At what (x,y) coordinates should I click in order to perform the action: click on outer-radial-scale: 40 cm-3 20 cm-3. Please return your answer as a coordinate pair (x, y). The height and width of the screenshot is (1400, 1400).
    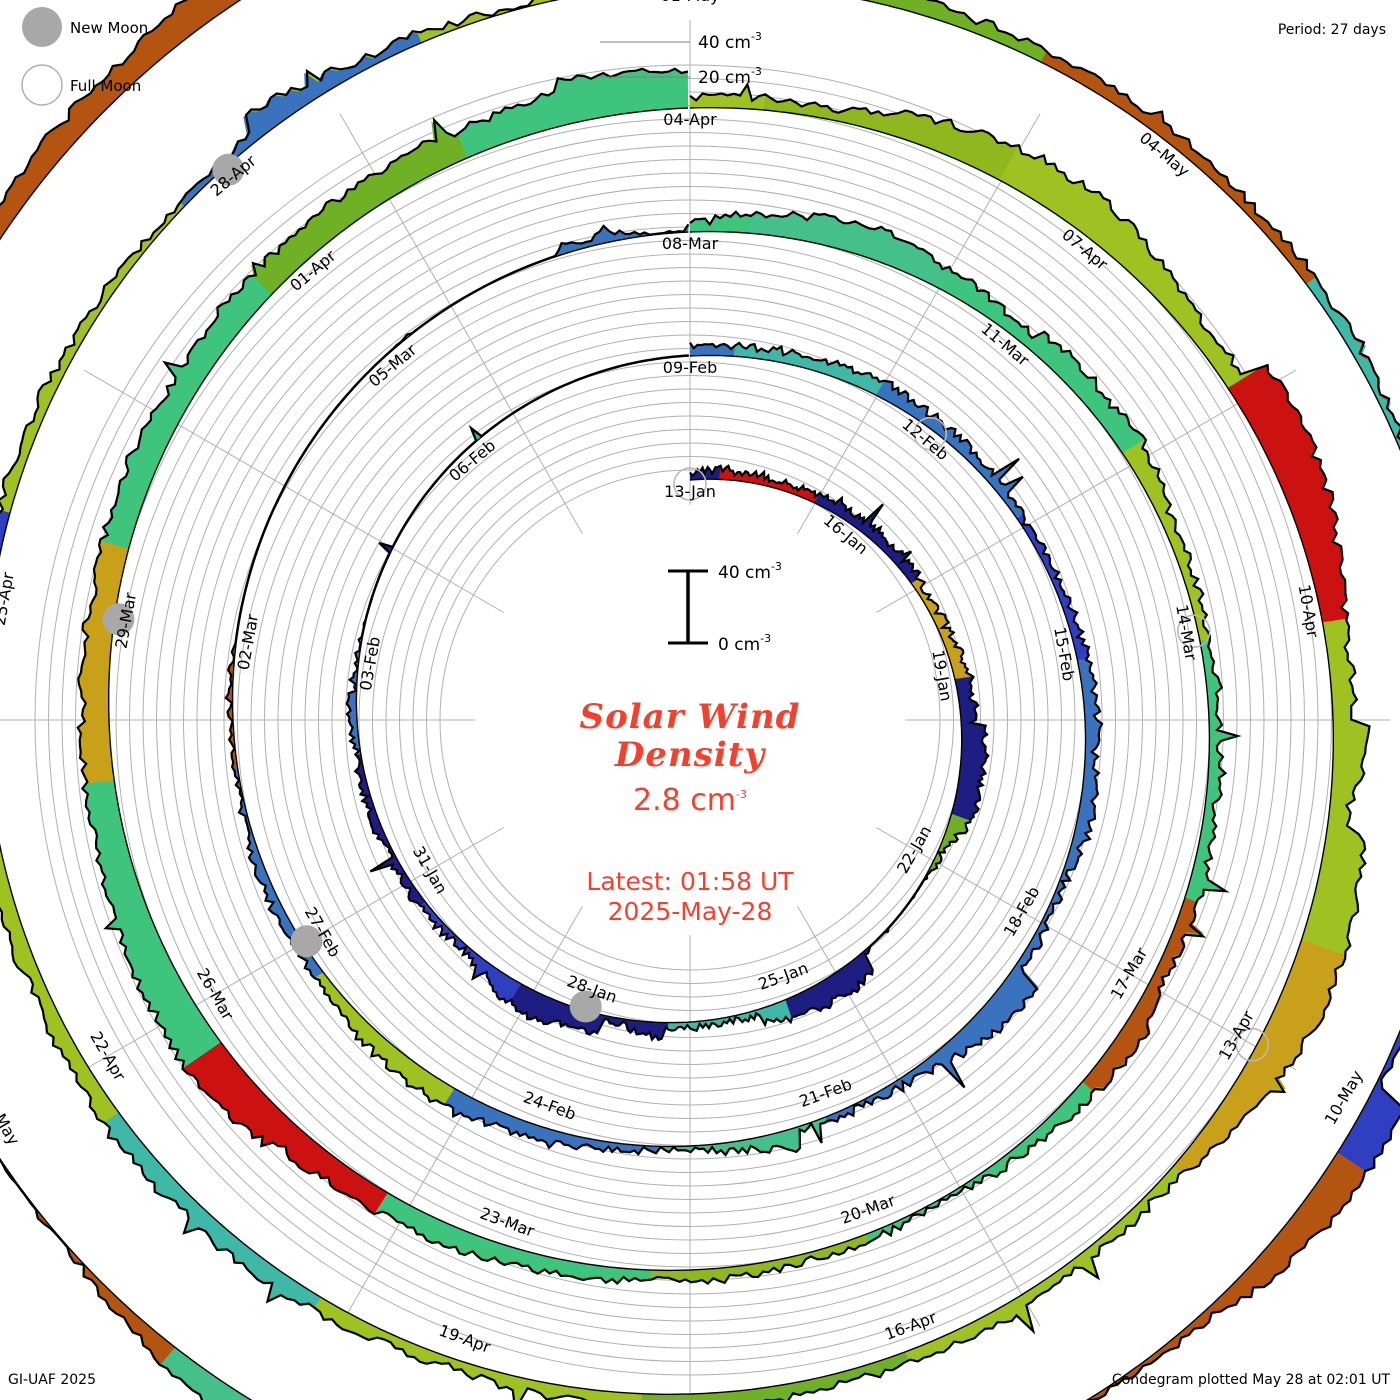
    Looking at the image, I should click on (681, 59).